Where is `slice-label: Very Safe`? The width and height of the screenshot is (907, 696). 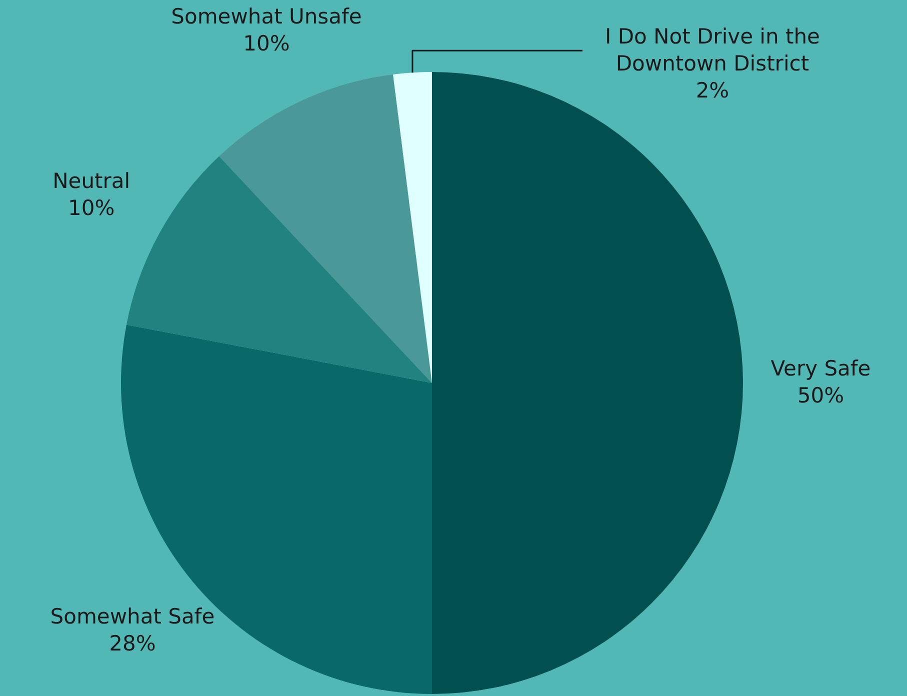 slice-label: Very Safe is located at coordinates (820, 368).